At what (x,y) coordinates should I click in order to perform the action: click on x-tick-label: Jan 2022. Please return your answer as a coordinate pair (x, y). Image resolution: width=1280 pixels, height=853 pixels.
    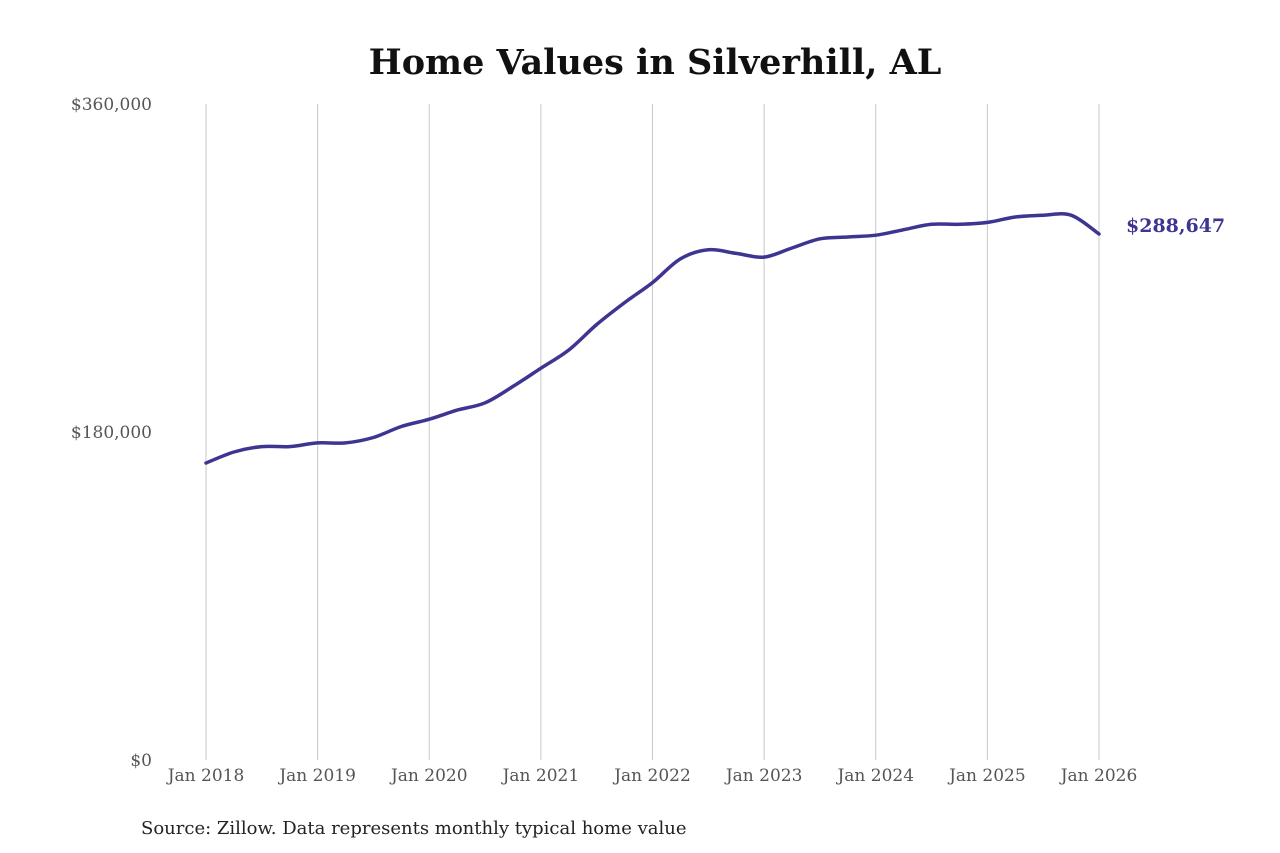
    Looking at the image, I should click on (651, 776).